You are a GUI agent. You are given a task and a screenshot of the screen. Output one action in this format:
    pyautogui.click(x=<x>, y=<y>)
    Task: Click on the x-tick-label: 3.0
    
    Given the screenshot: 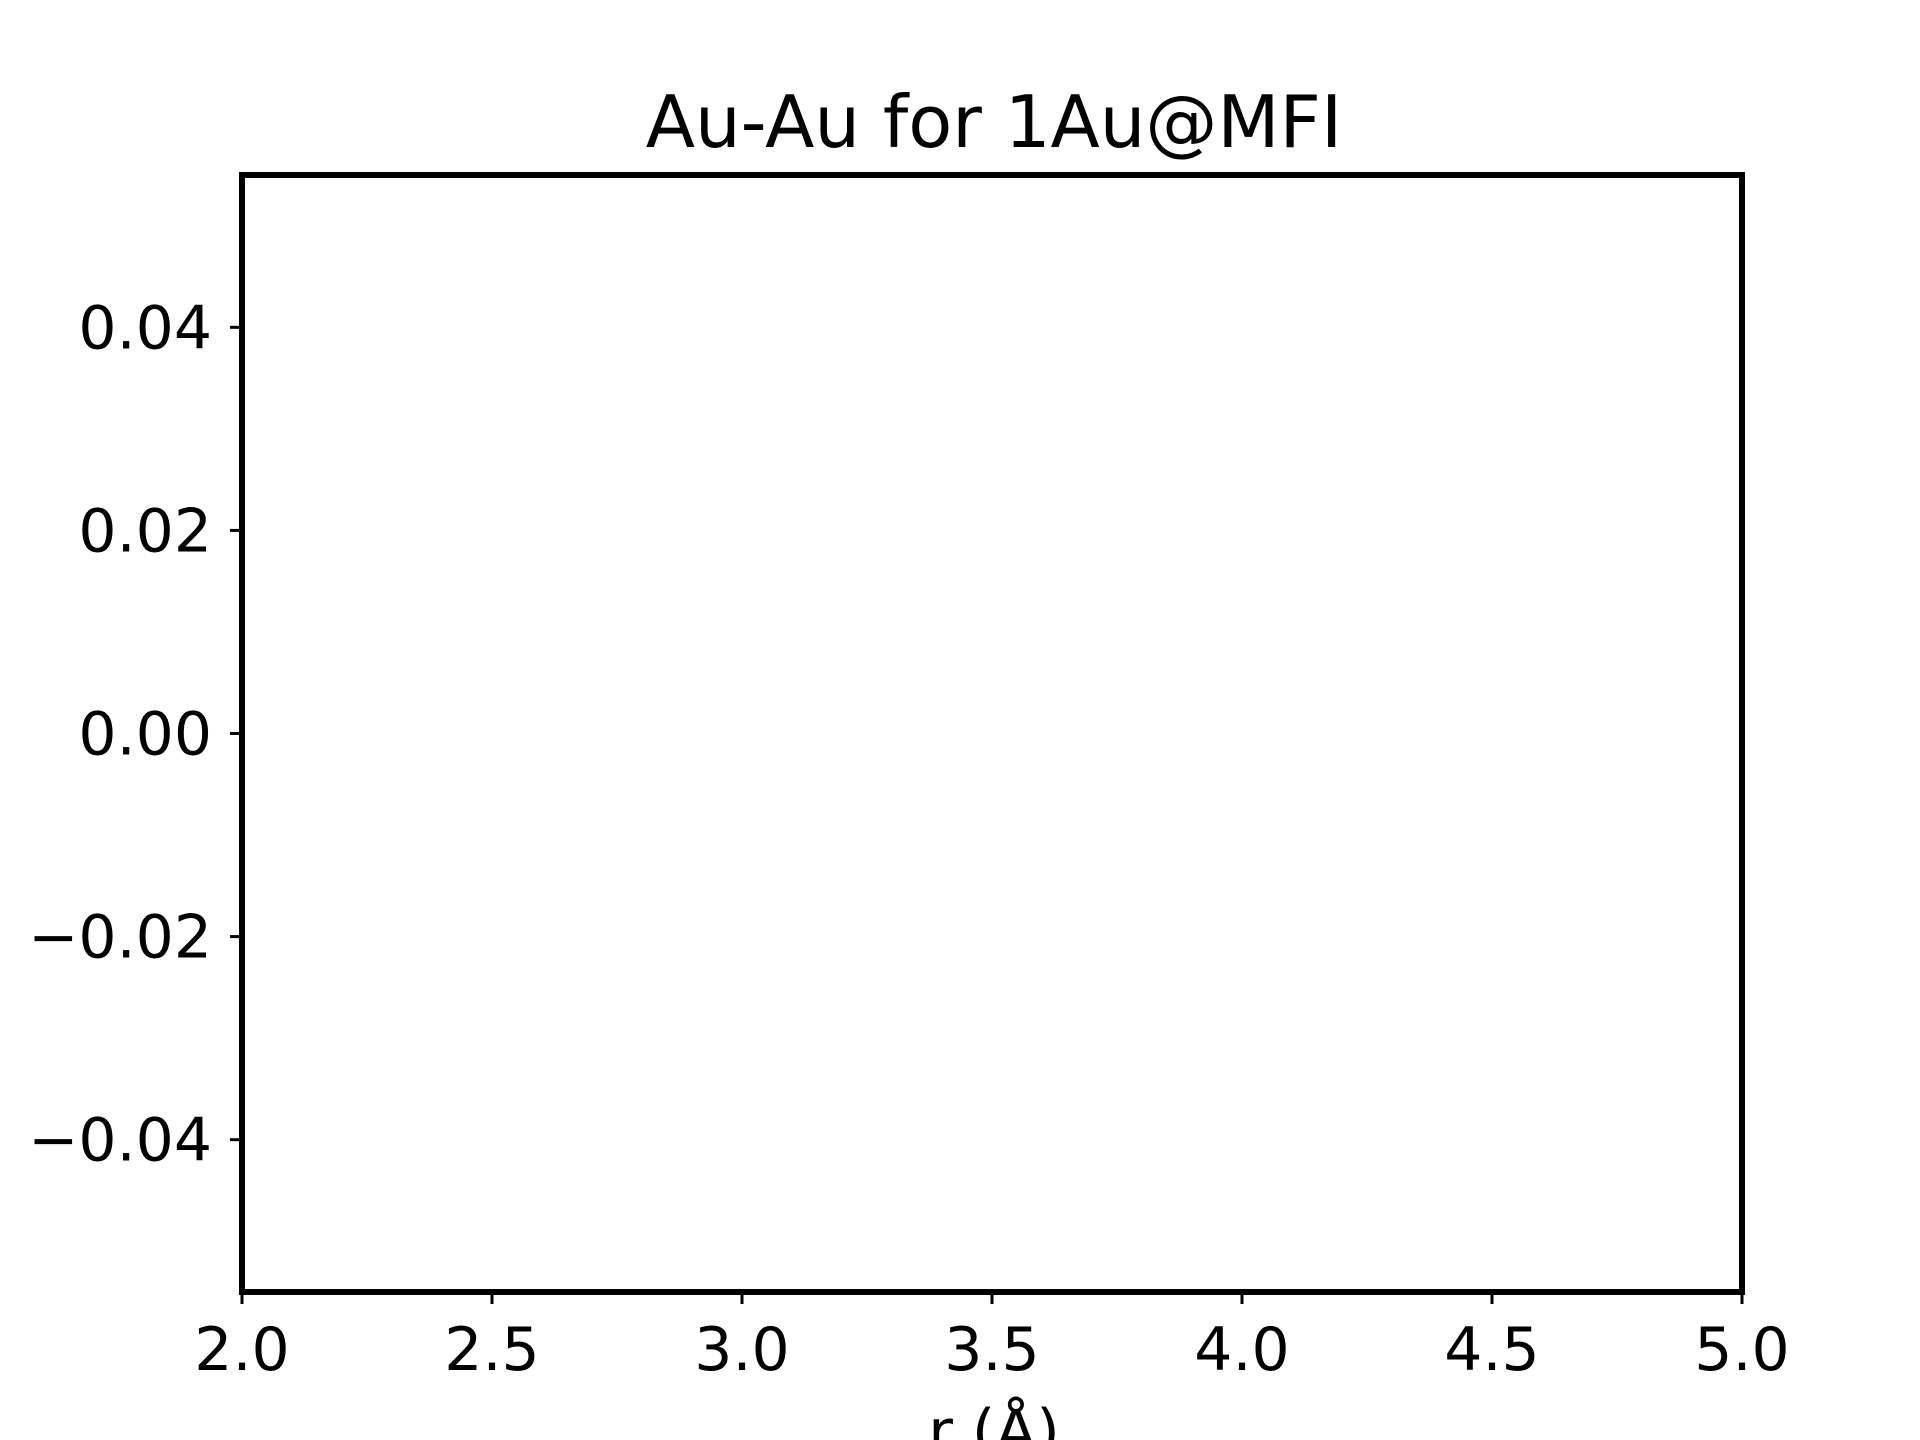 What is the action you would take?
    pyautogui.click(x=741, y=1350)
    